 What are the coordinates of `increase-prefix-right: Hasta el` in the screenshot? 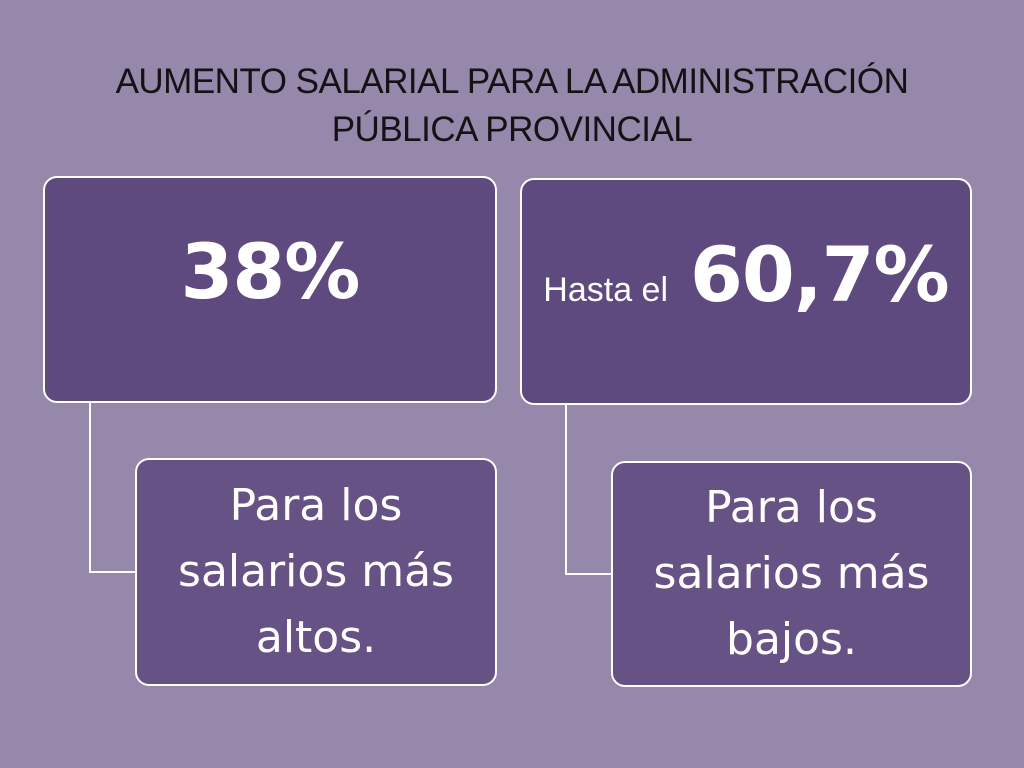 It's located at (606, 290).